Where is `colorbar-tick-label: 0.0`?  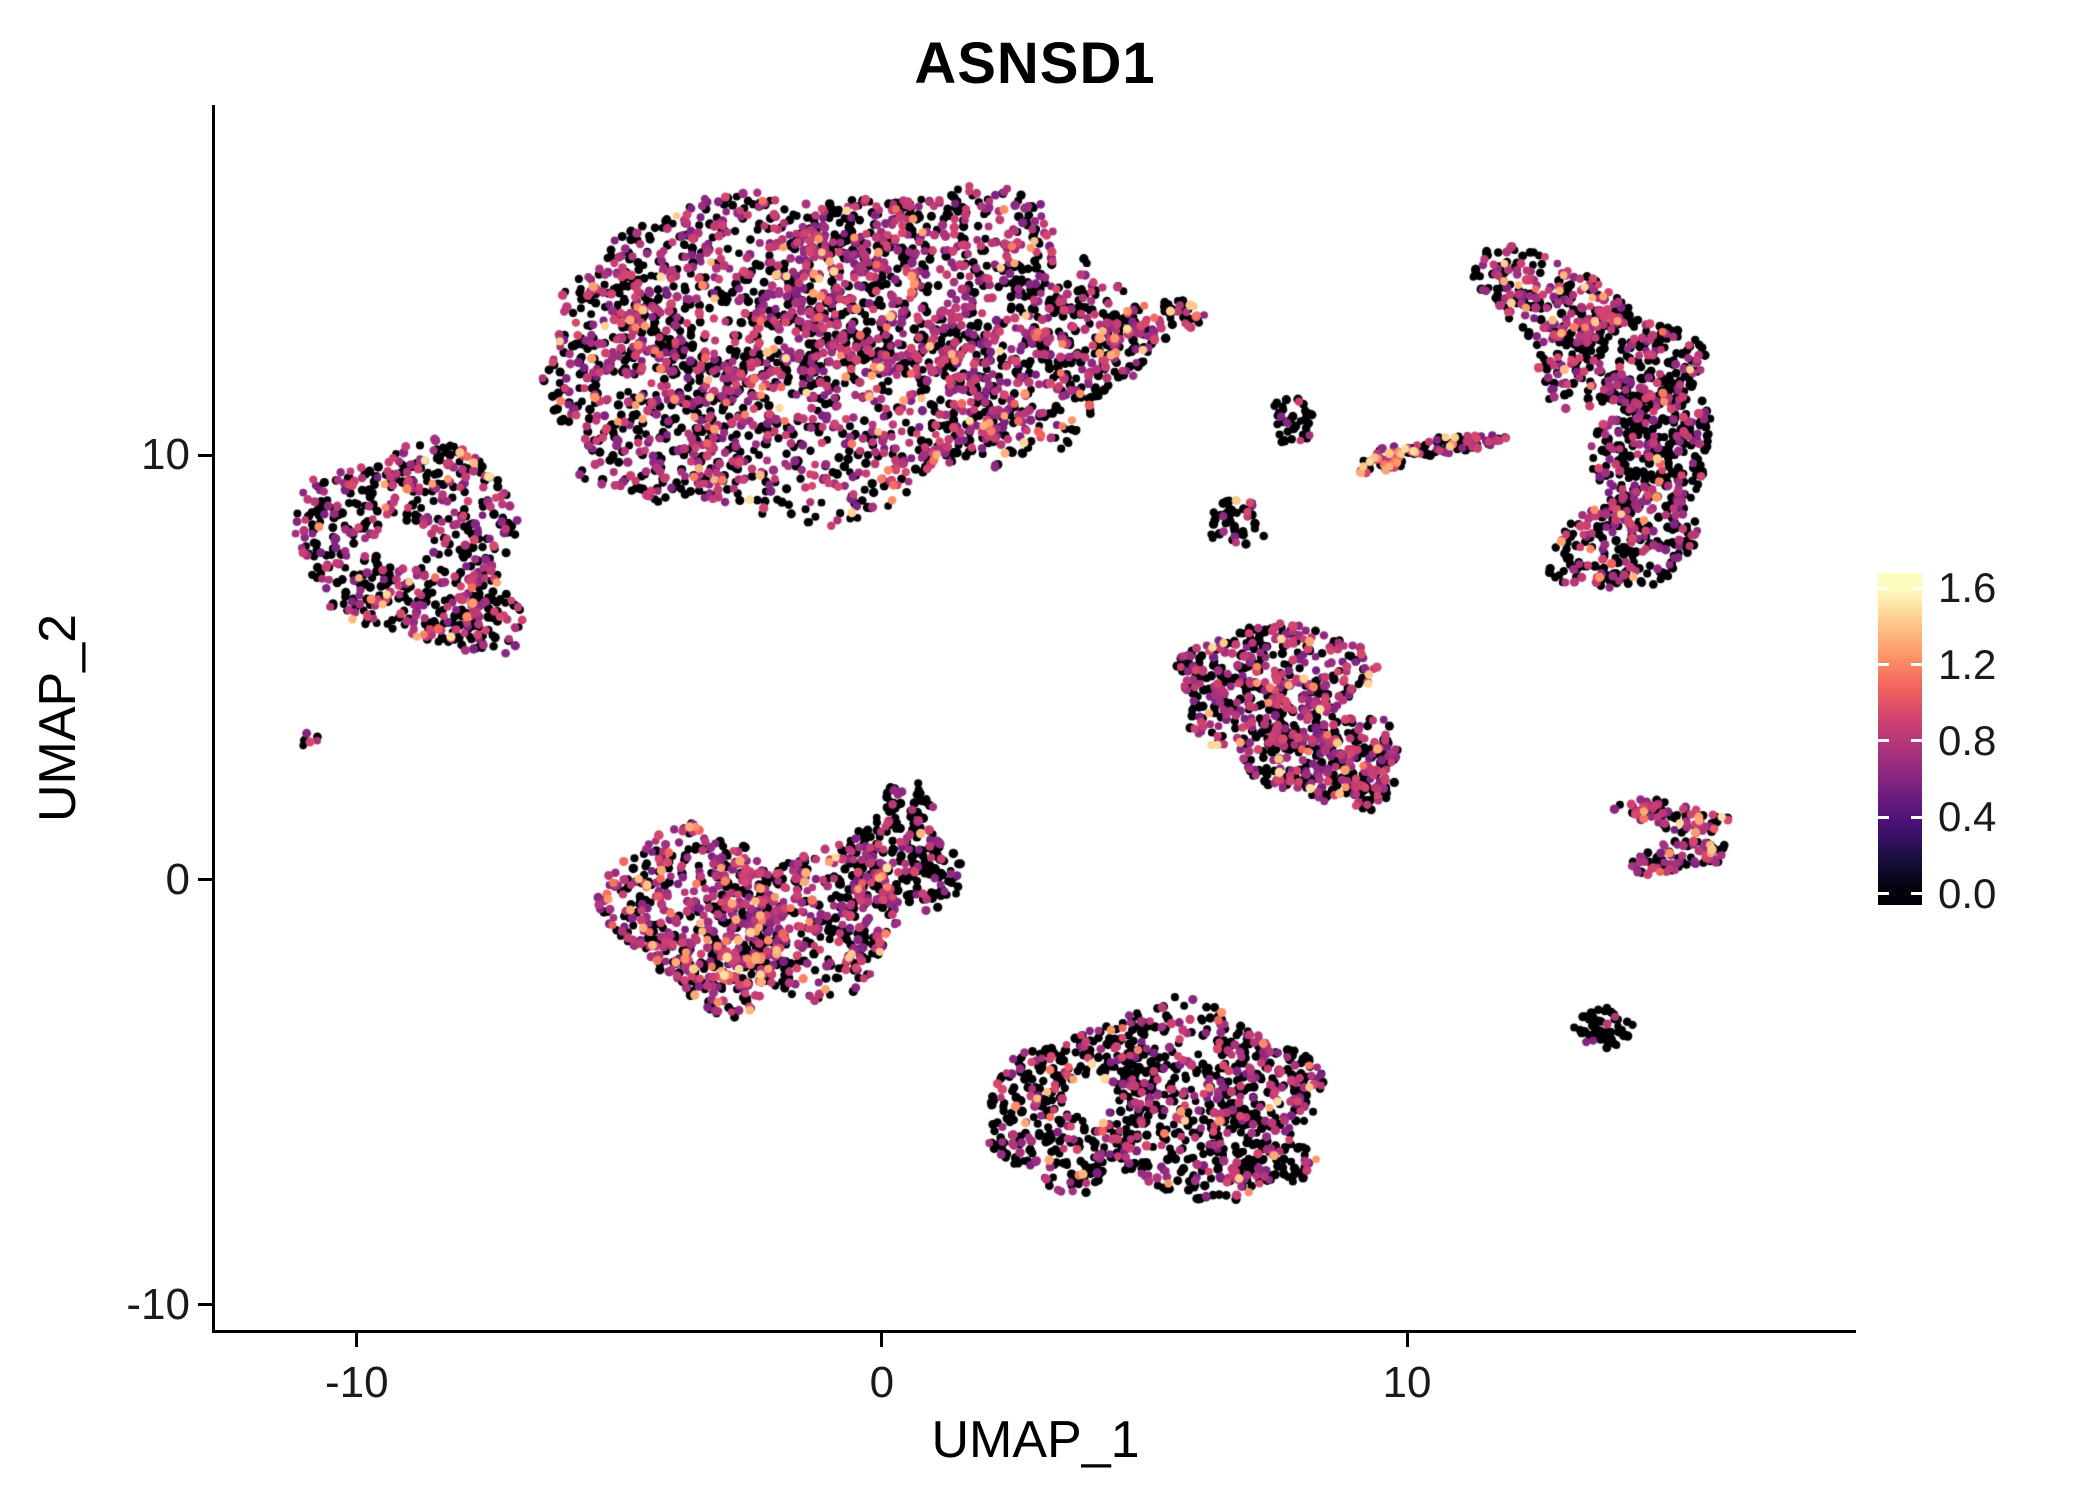
colorbar-tick-label: 0.0 is located at coordinates (1967, 893).